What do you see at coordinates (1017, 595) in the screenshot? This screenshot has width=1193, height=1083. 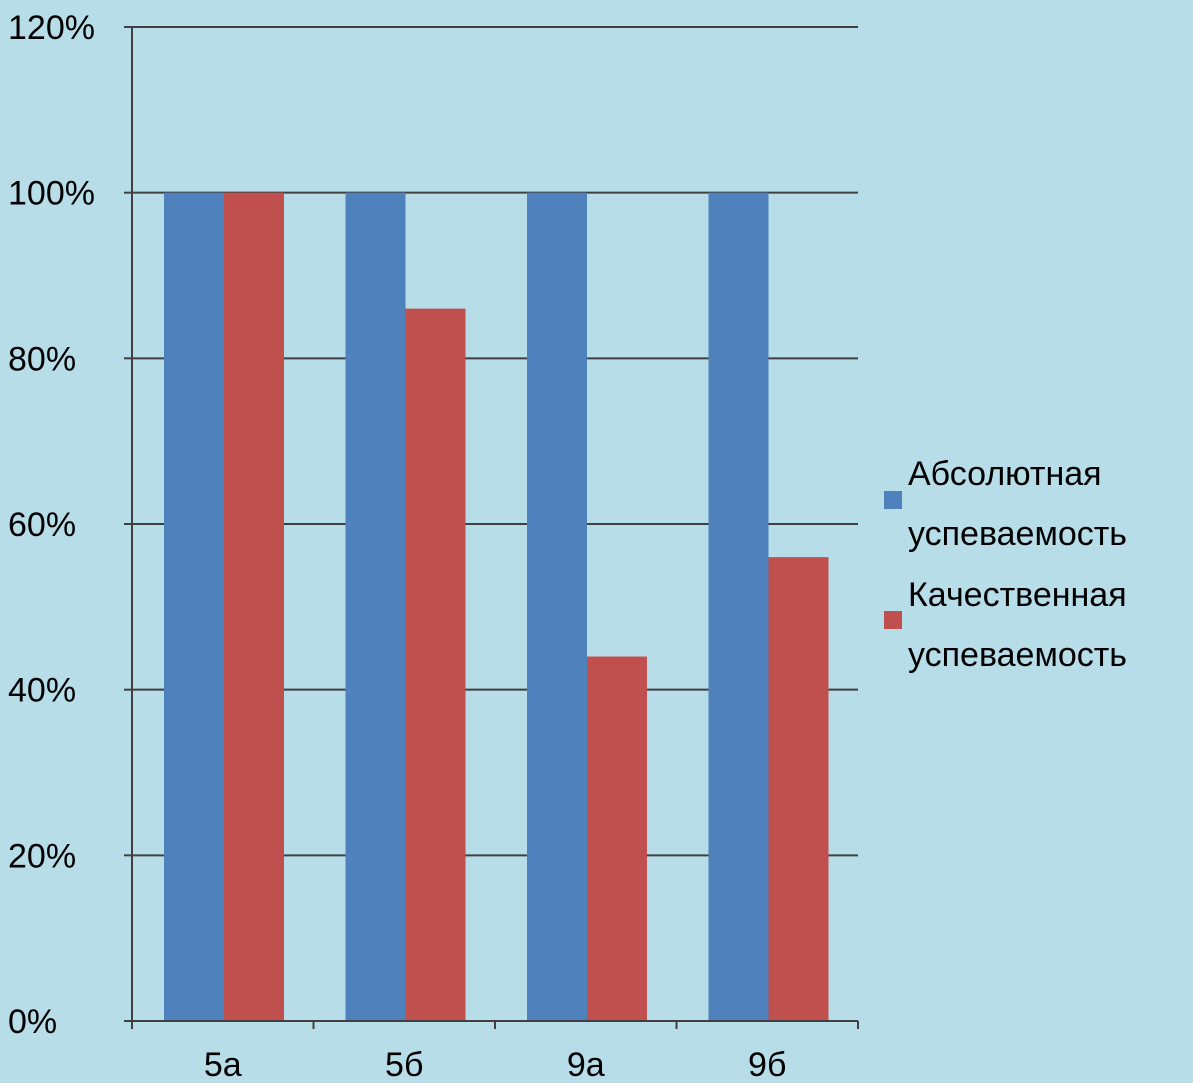 I see `legend-label: Качественная` at bounding box center [1017, 595].